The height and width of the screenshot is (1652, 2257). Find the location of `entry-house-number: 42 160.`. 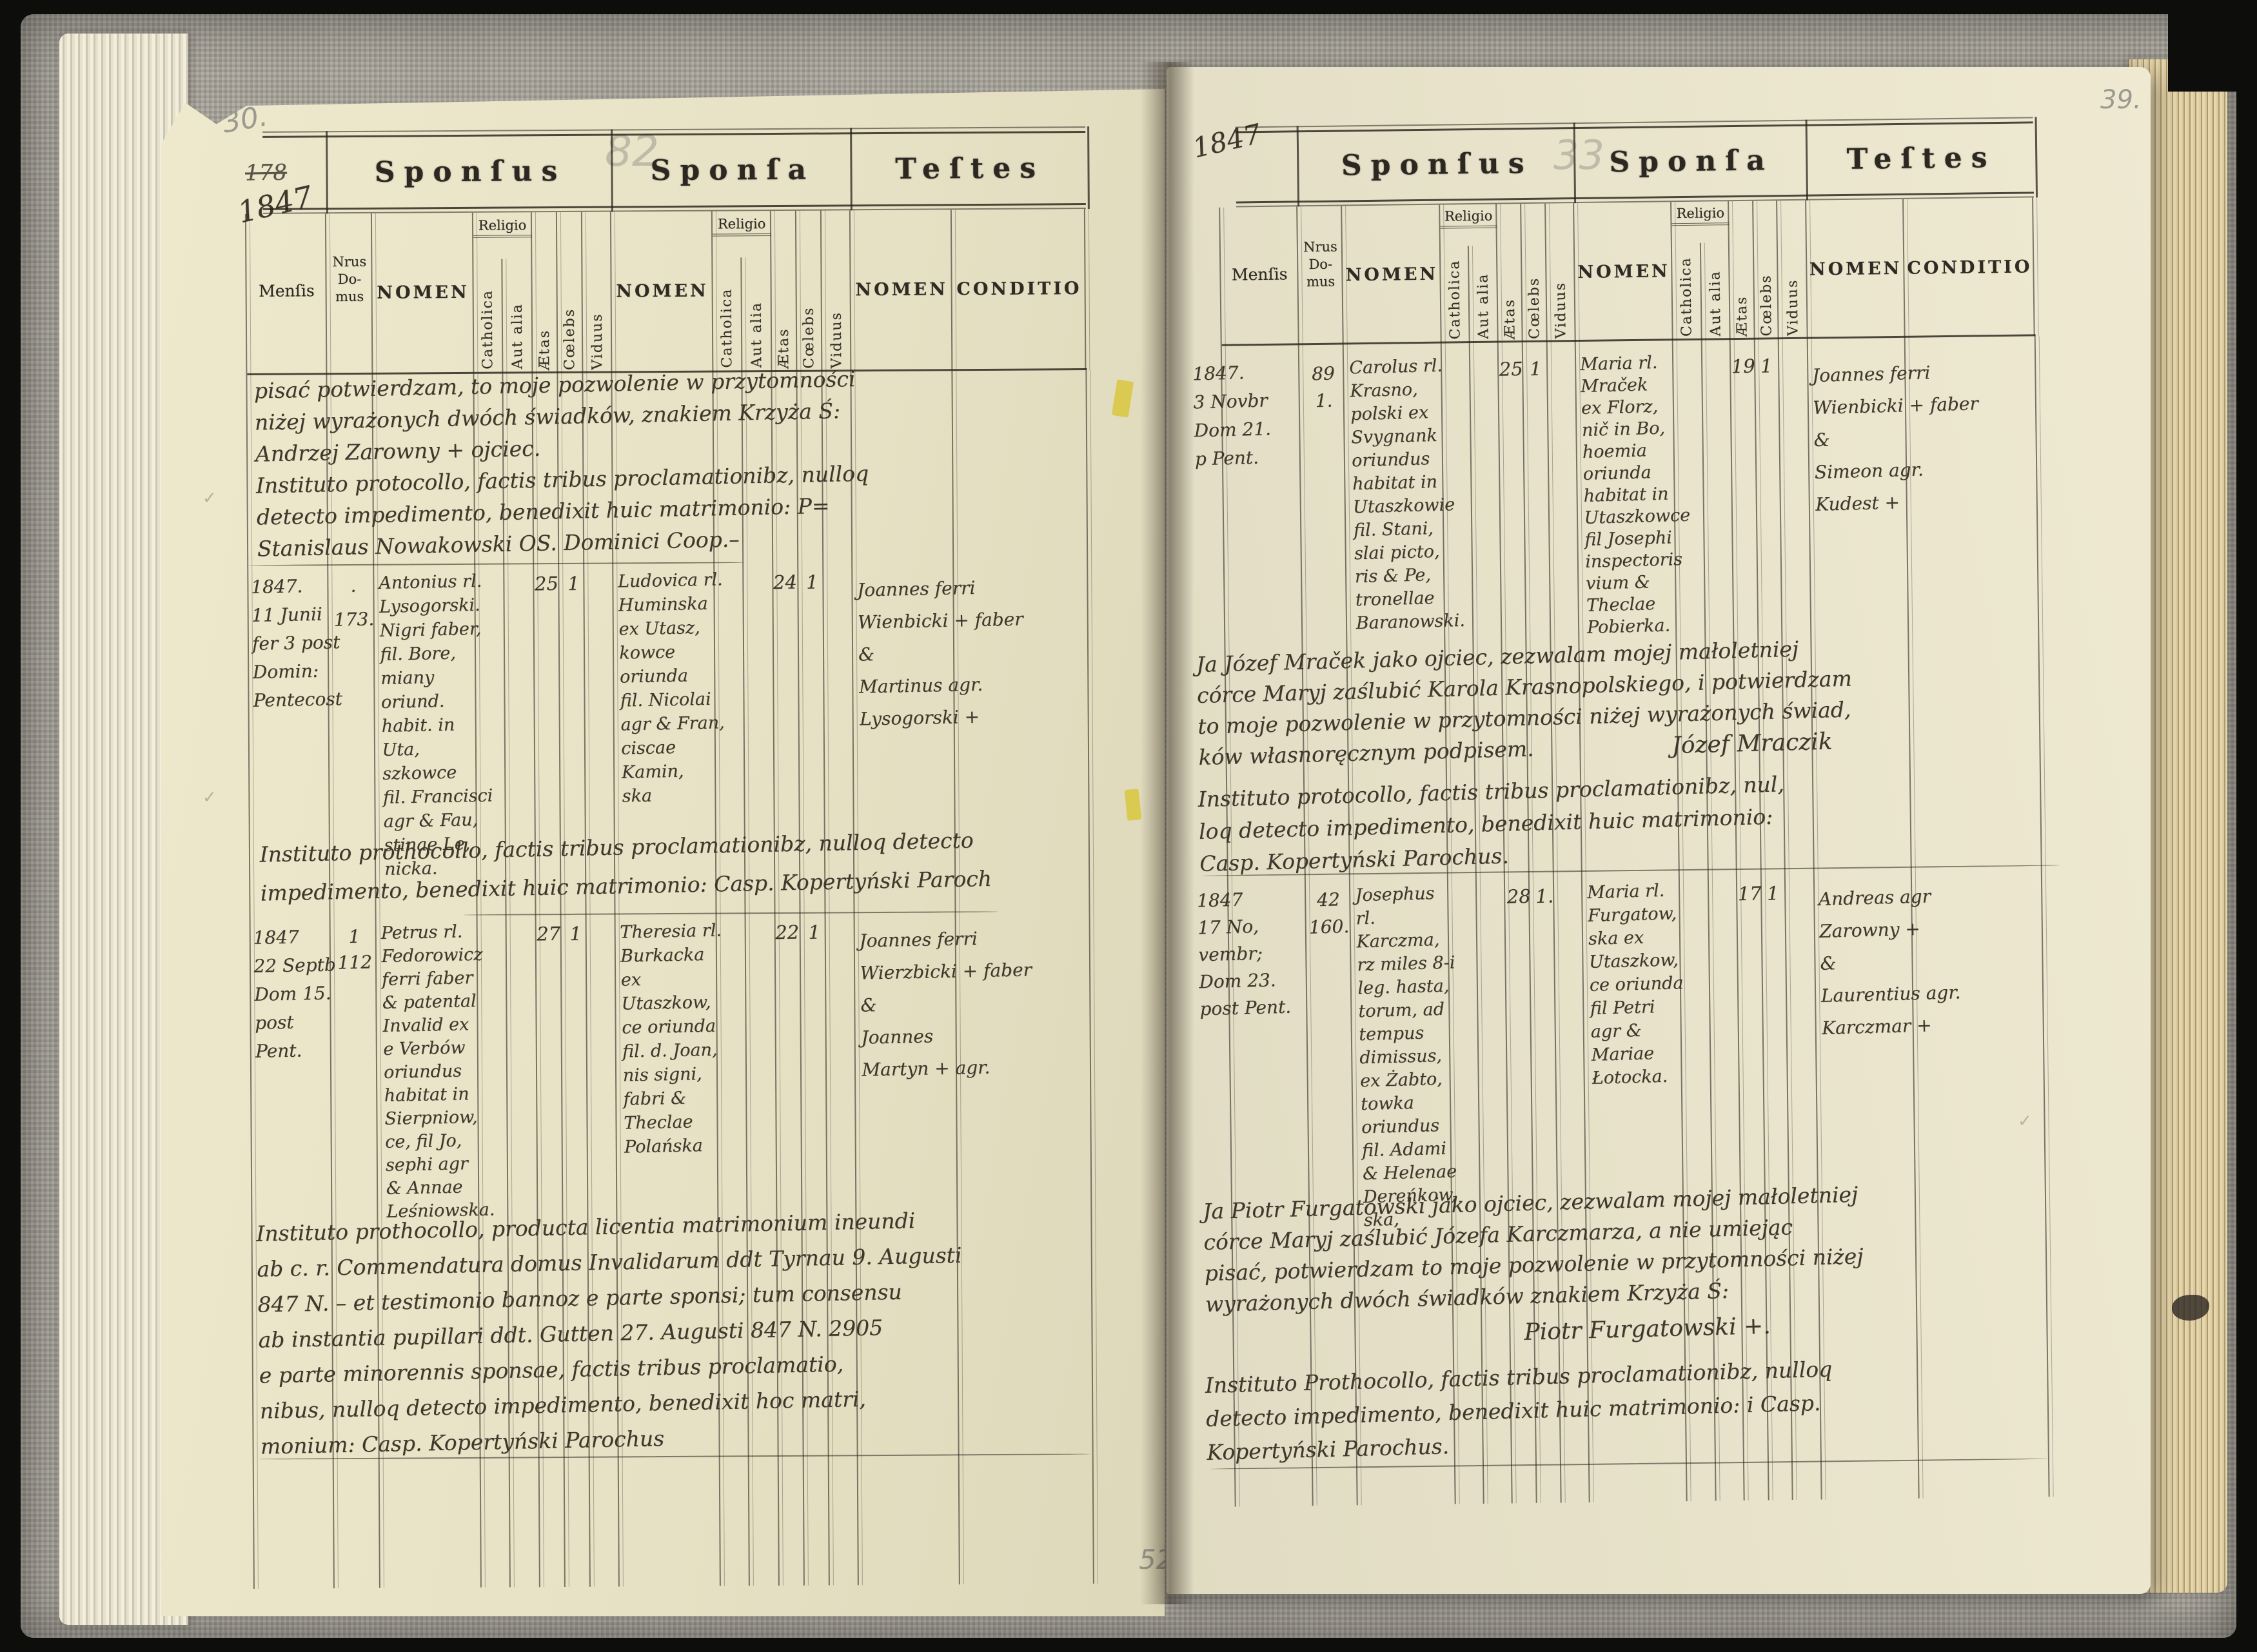

entry-house-number: 42 160. is located at coordinates (1329, 914).